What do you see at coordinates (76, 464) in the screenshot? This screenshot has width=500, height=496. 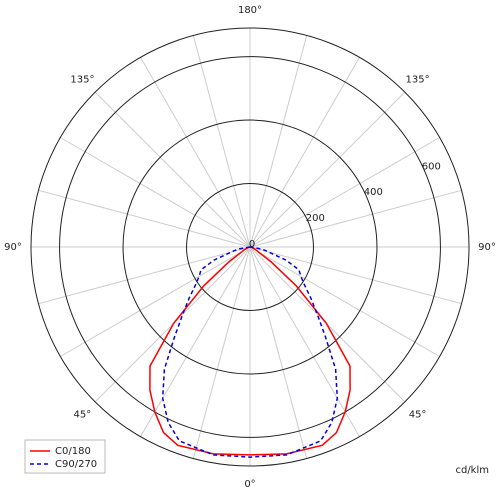 I see `legend-label: C90/270` at bounding box center [76, 464].